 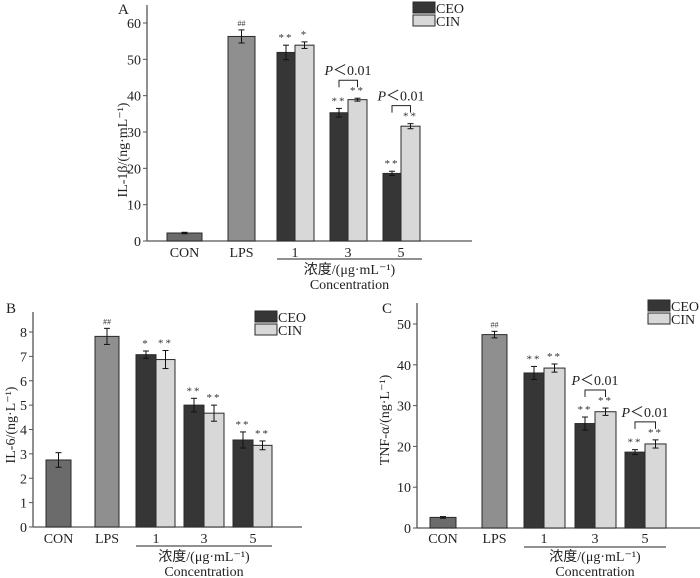 What do you see at coordinates (23, 479) in the screenshot?
I see `y-tick-label: 2` at bounding box center [23, 479].